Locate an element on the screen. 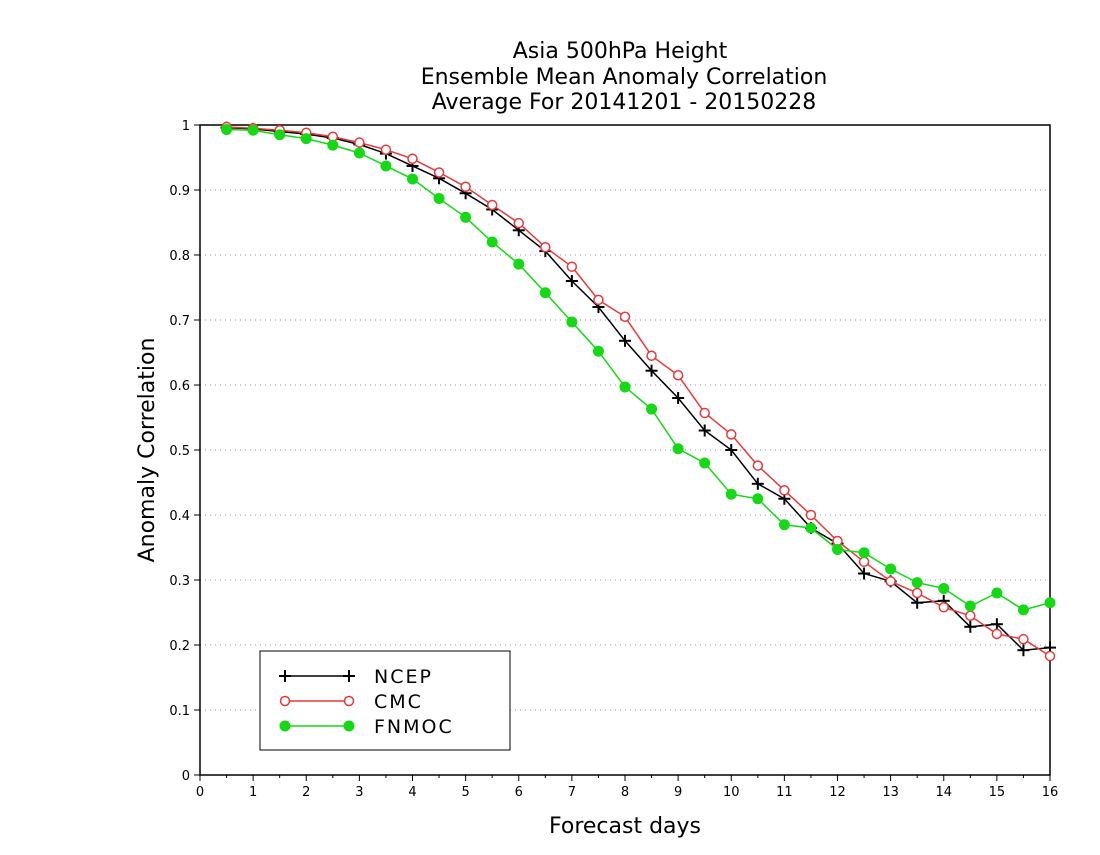 The image size is (1100, 855). y-tick-label: 0.2 is located at coordinates (179, 646).